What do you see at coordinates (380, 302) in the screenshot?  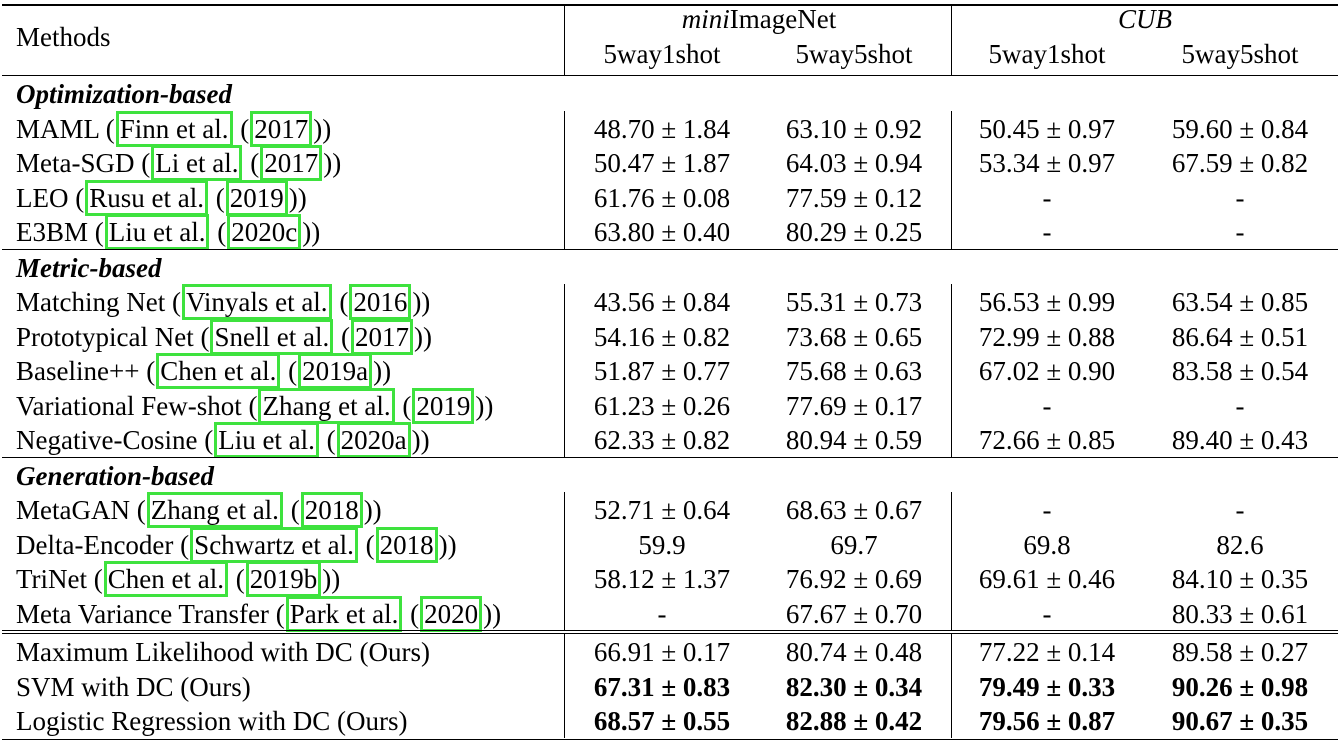 I see `citation-year-link: 2016` at bounding box center [380, 302].